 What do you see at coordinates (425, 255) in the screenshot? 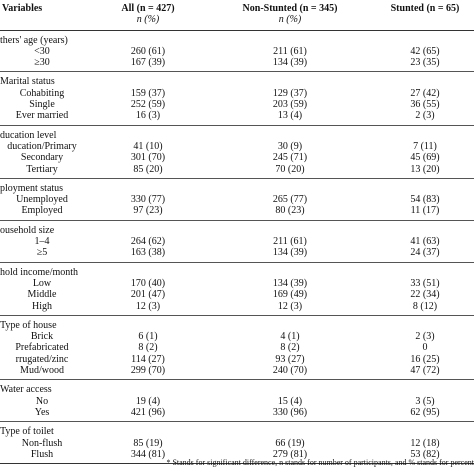
I see `cell: 24 (37)` at bounding box center [425, 255].